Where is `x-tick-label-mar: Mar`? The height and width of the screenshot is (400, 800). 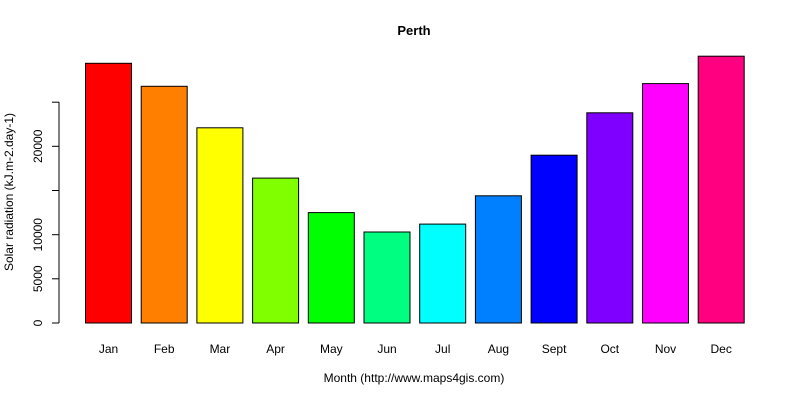
x-tick-label-mar: Mar is located at coordinates (220, 349).